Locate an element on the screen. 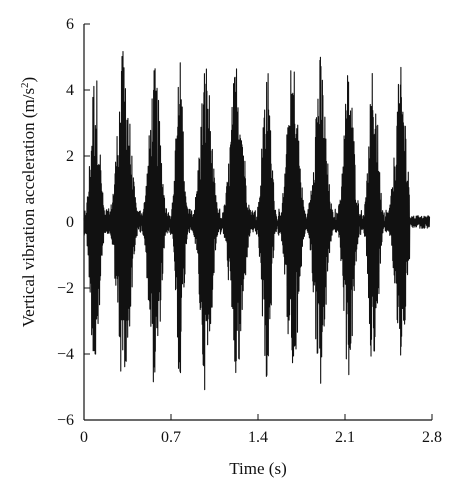 The image size is (462, 500). y-tick-label: −6 is located at coordinates (65, 420).